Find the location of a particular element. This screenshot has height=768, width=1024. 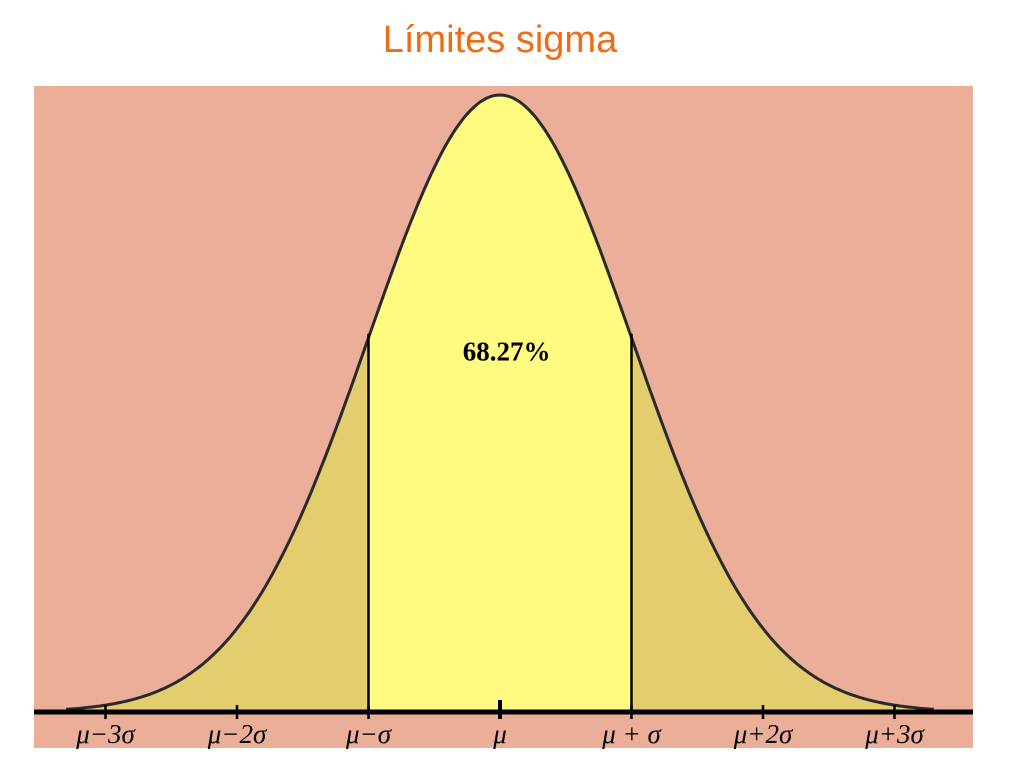

percentage-annotation: 68.27% is located at coordinates (507, 351).